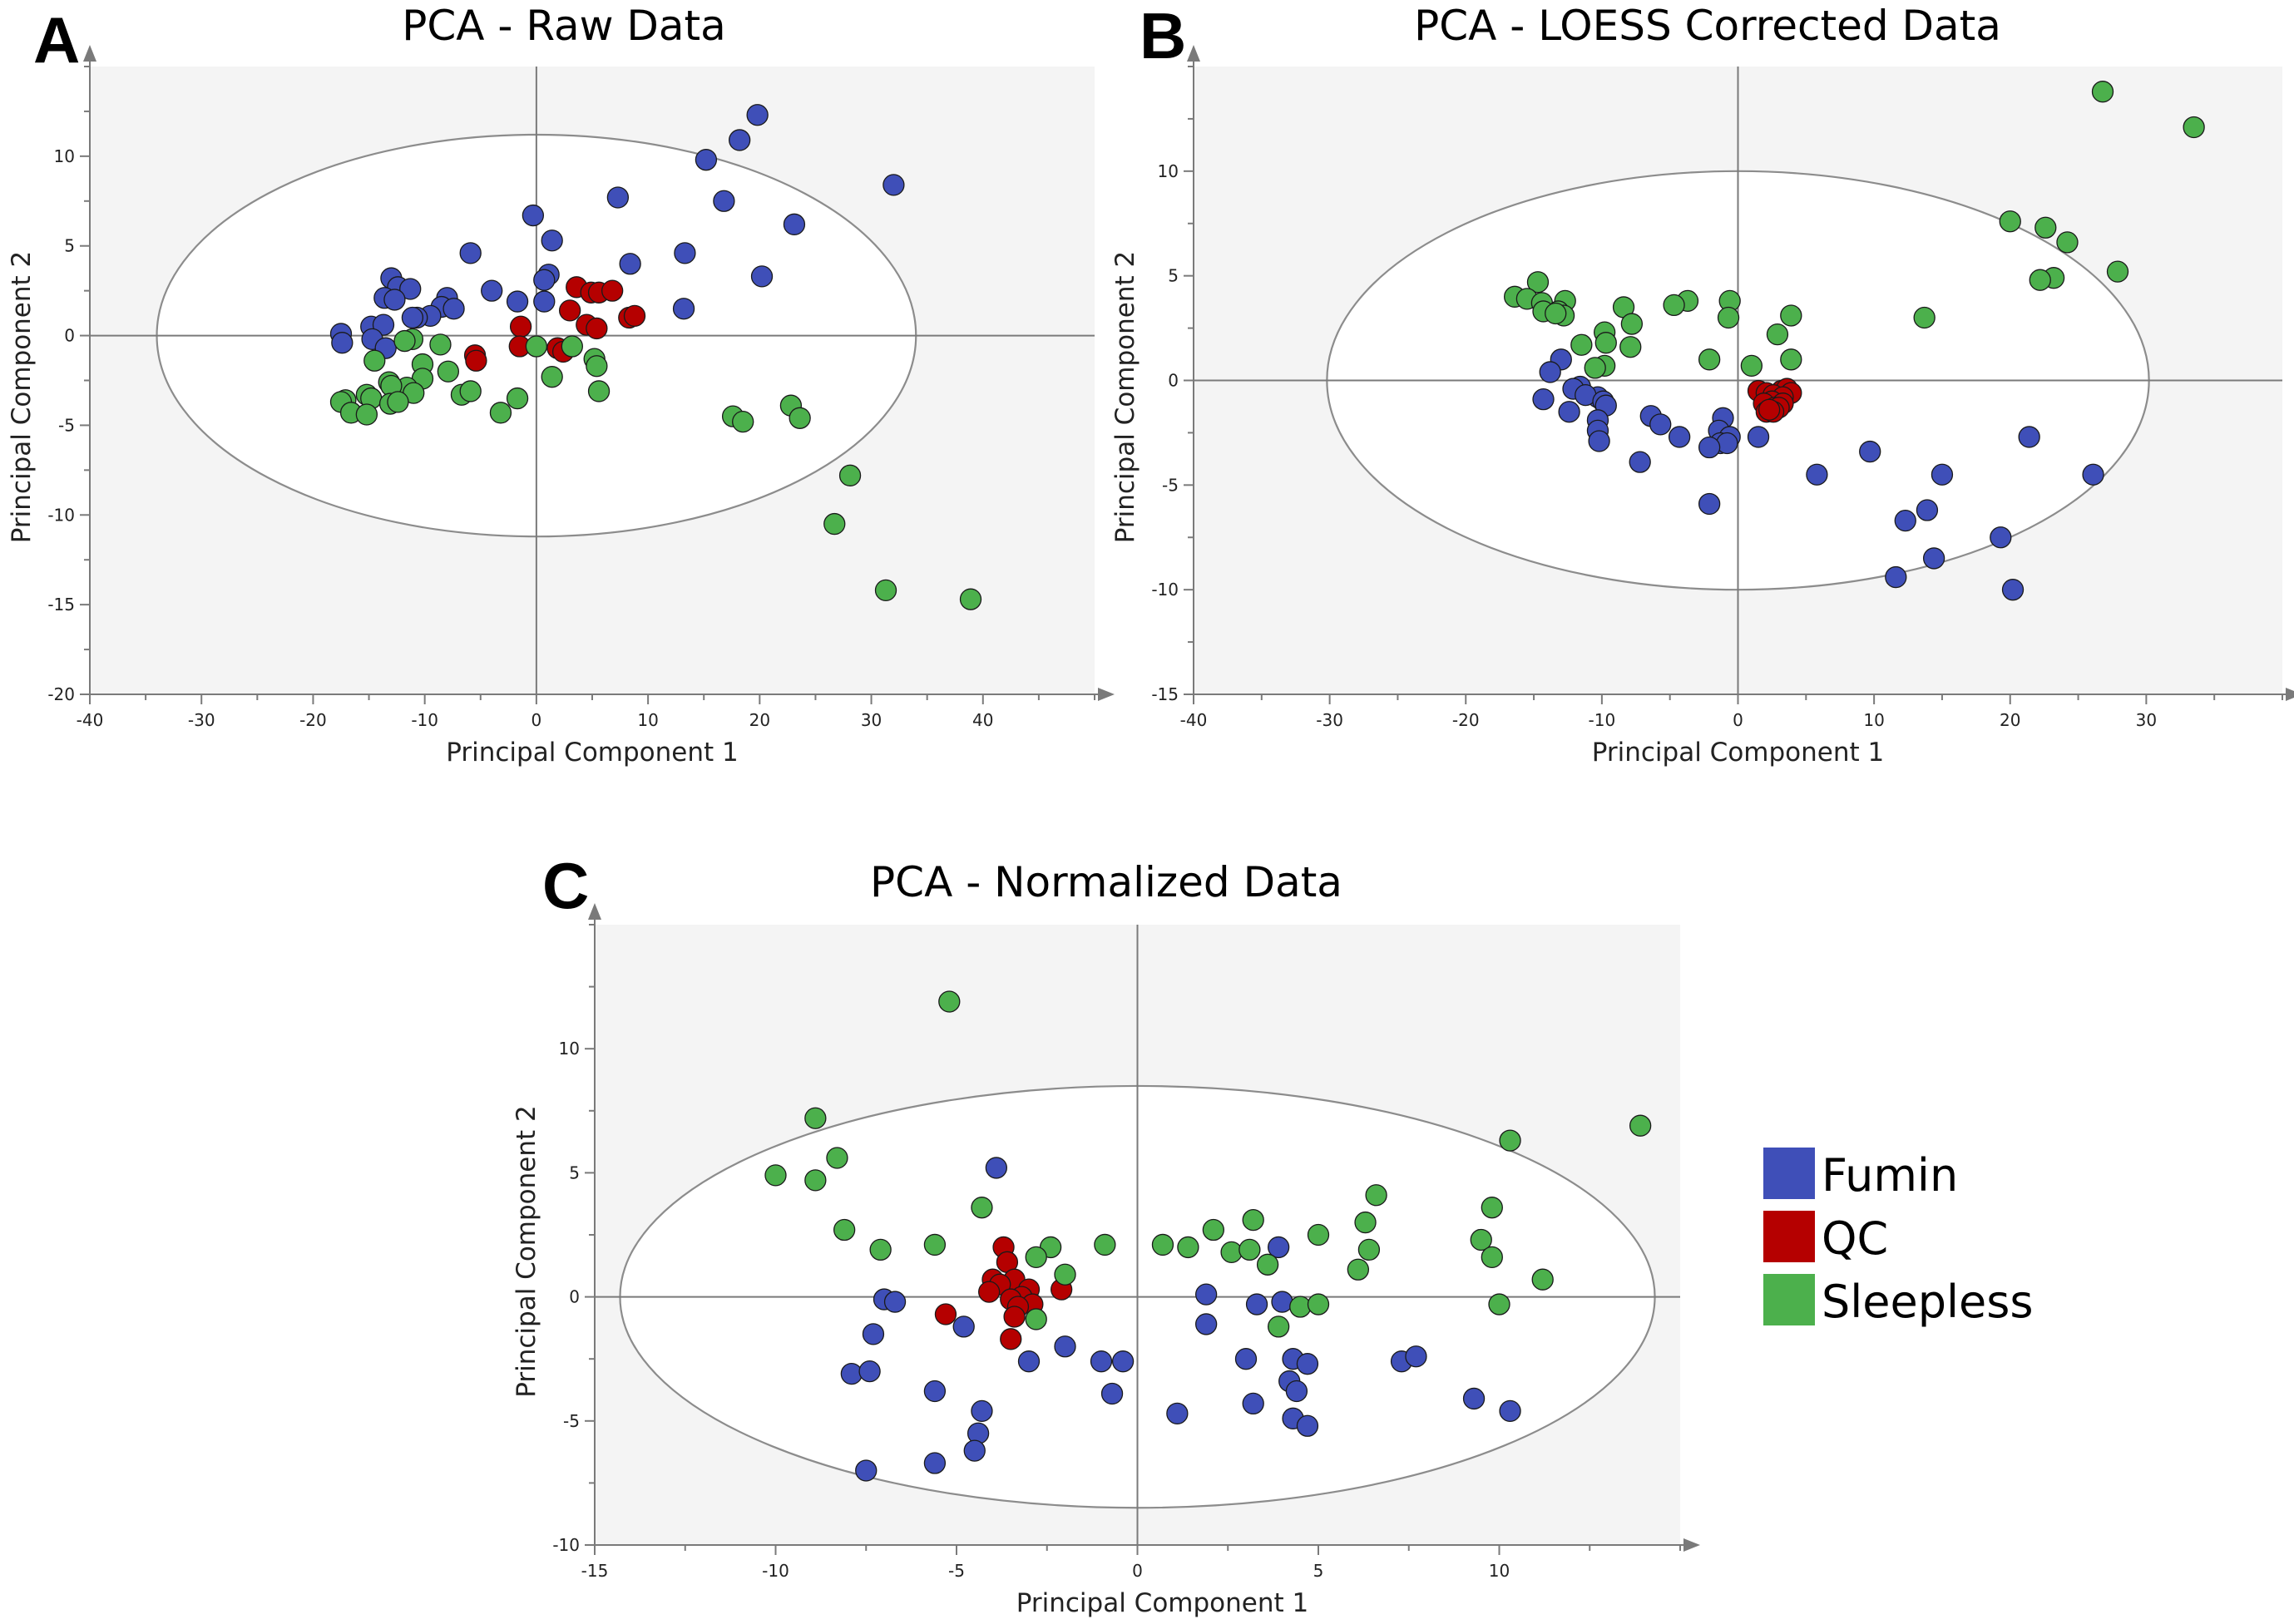 The height and width of the screenshot is (1624, 2294). Describe the element at coordinates (2146, 720) in the screenshot. I see `x-tick-label: 30` at that location.